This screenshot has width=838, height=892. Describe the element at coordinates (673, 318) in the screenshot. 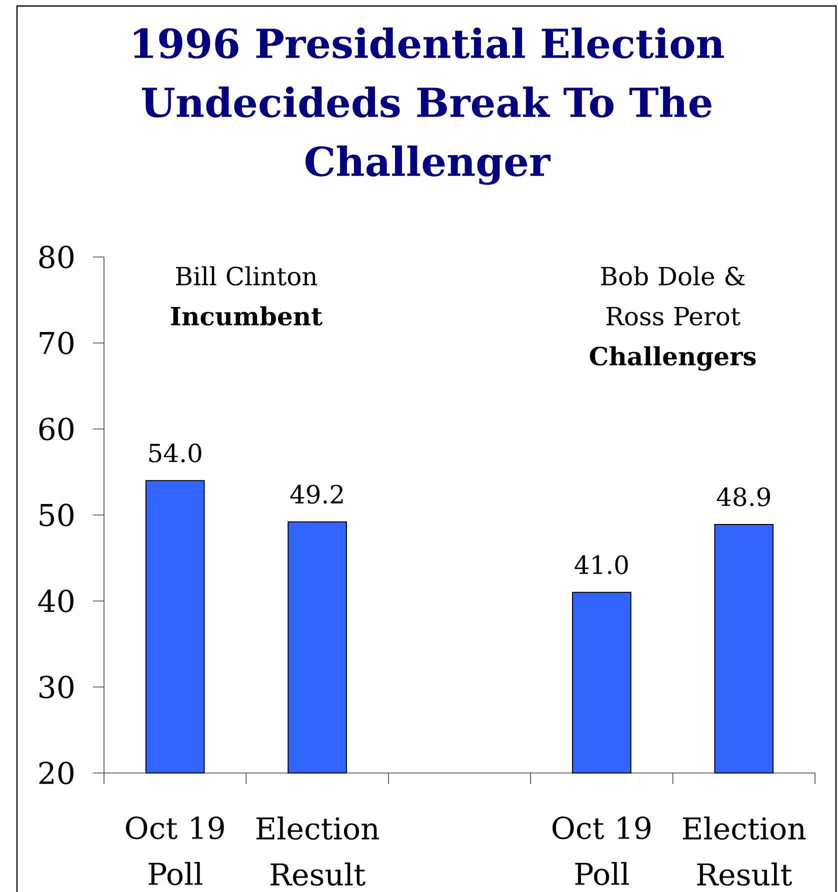

I see `annotation: Bob Dole & Ross Perot Challengers` at that location.